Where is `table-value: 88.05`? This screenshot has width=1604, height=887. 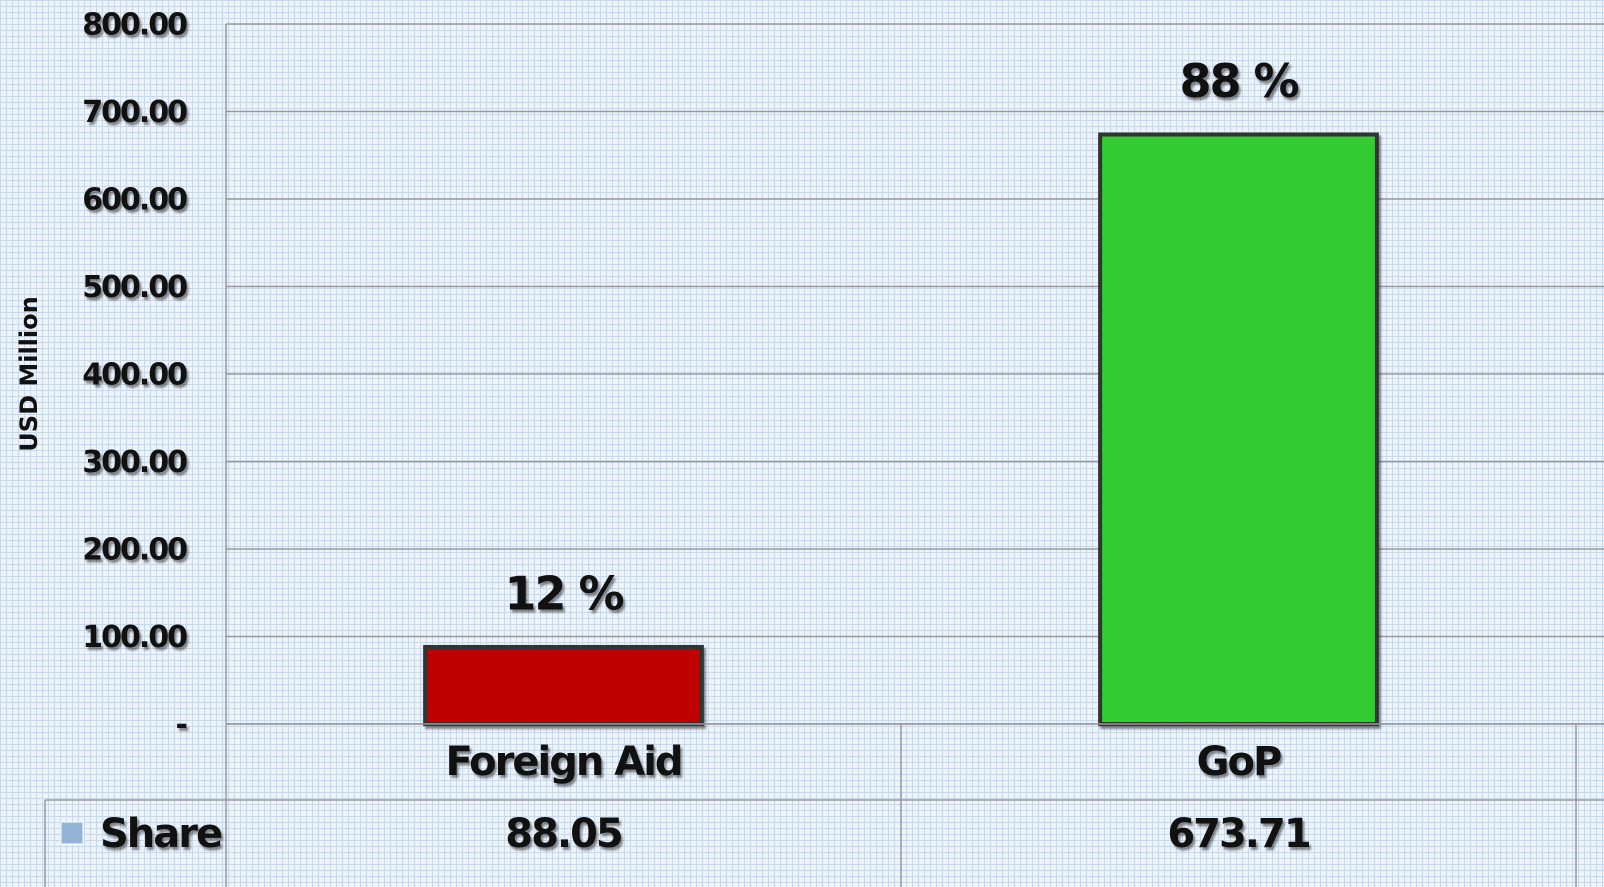 table-value: 88.05 is located at coordinates (563, 834).